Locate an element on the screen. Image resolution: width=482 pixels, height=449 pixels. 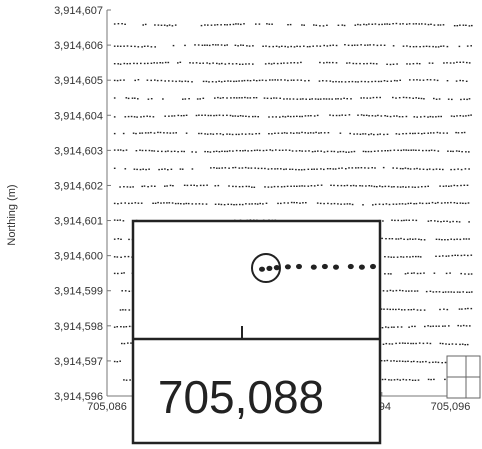
scan-line is located at coordinates (292, 46).